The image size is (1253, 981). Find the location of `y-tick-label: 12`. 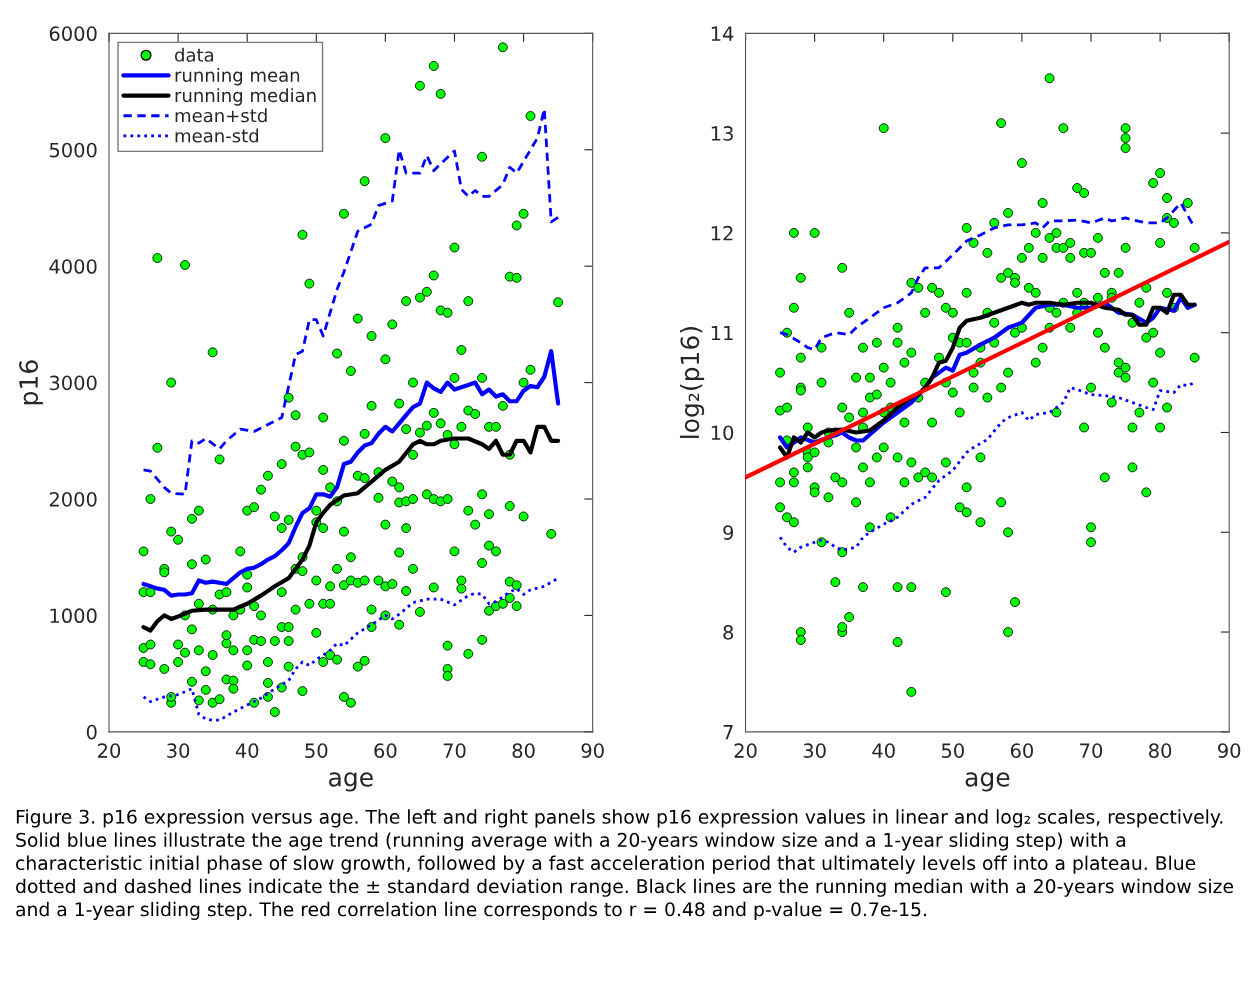

y-tick-label: 12 is located at coordinates (722, 233).